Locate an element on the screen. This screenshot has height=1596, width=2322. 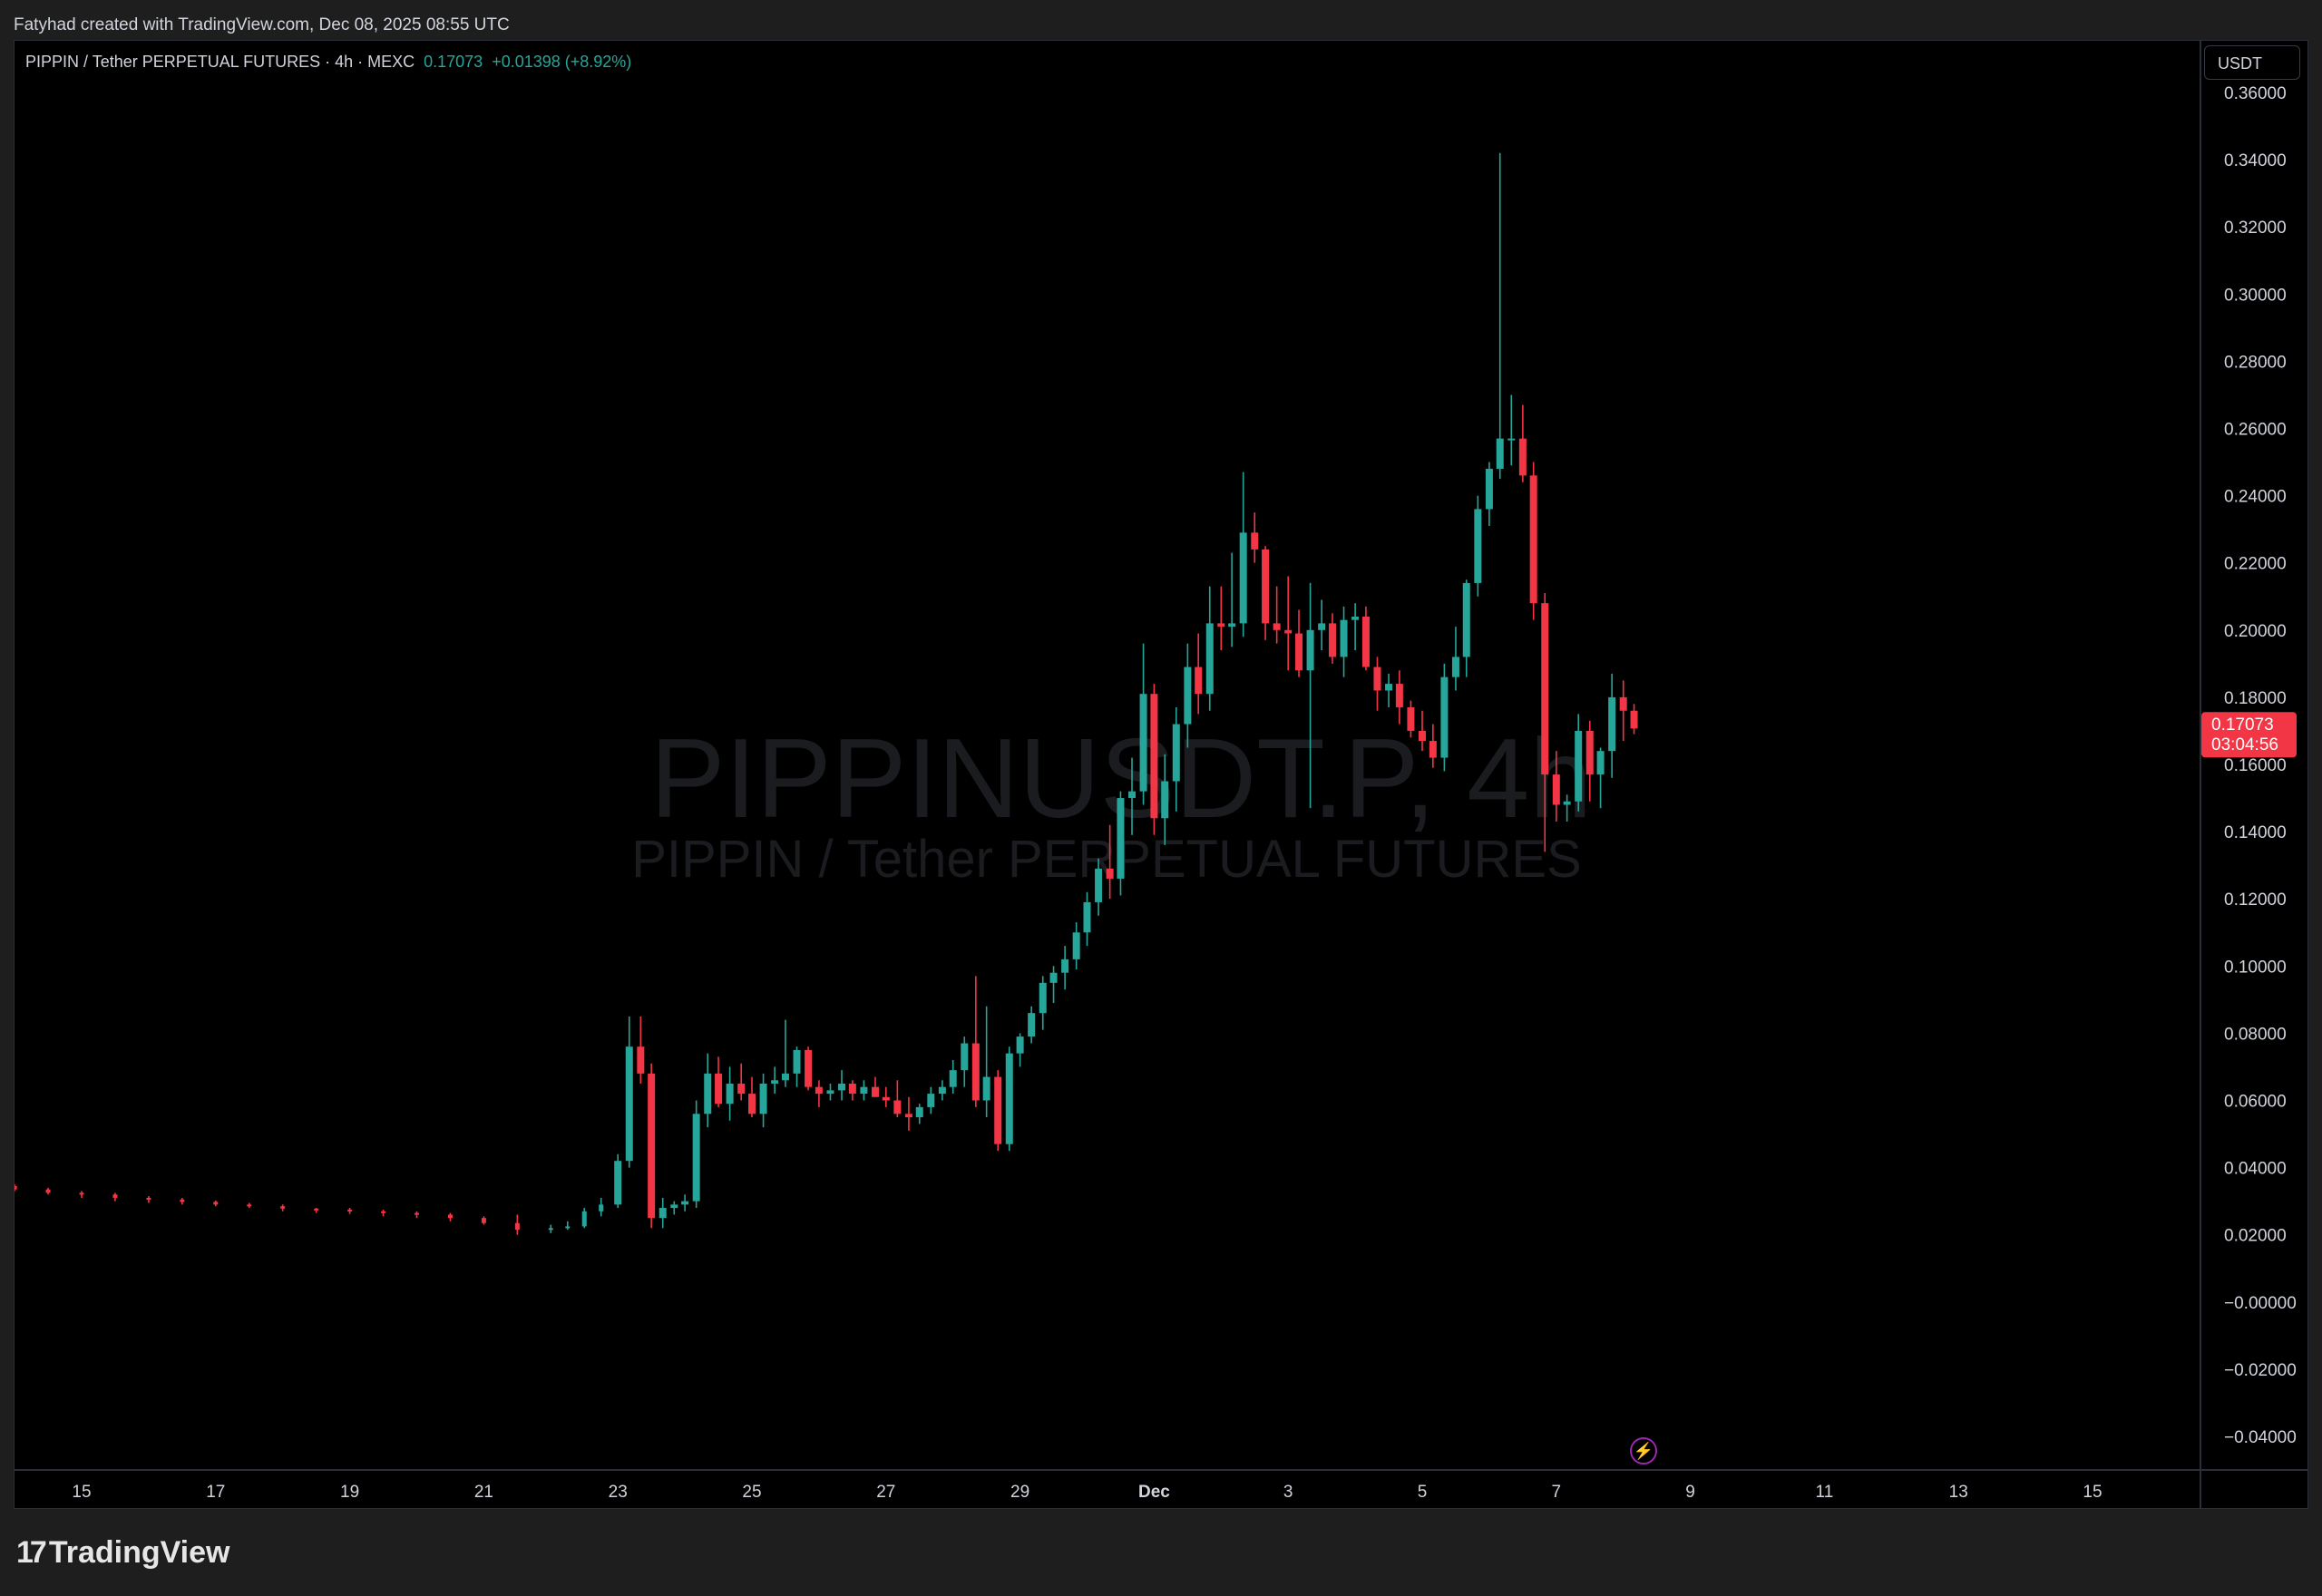
time-axis-label: 27 is located at coordinates (885, 1492).